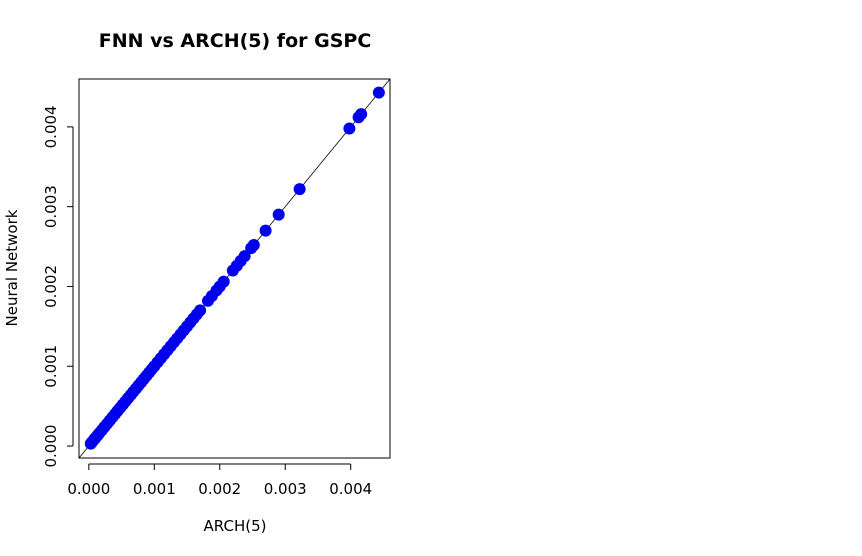  What do you see at coordinates (285, 489) in the screenshot?
I see `x-tick-label: 0.003` at bounding box center [285, 489].